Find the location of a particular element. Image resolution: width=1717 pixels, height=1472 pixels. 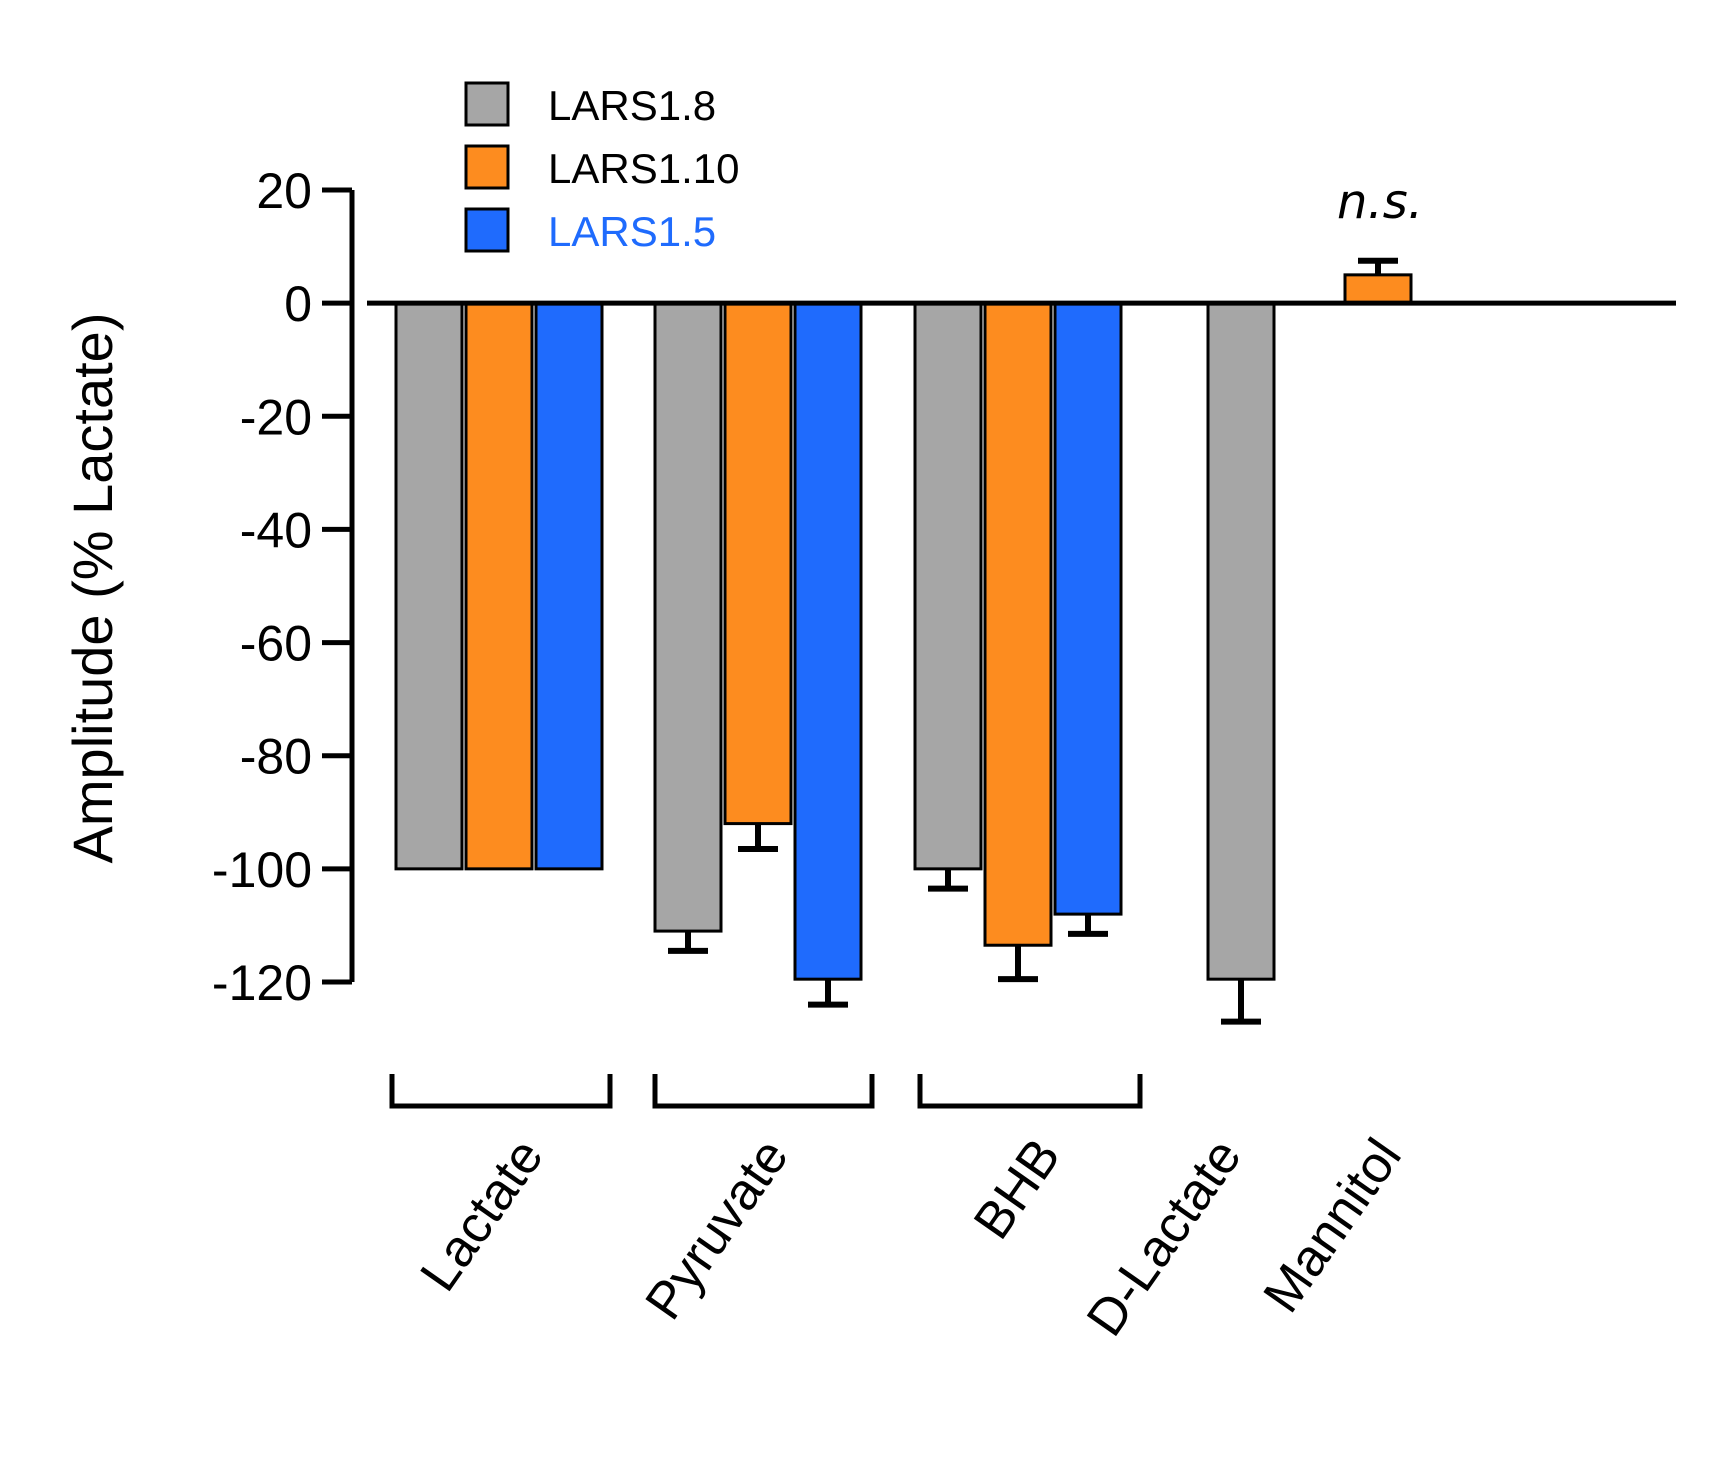

legend-swatch-LARS1.5 is located at coordinates (487, 230).